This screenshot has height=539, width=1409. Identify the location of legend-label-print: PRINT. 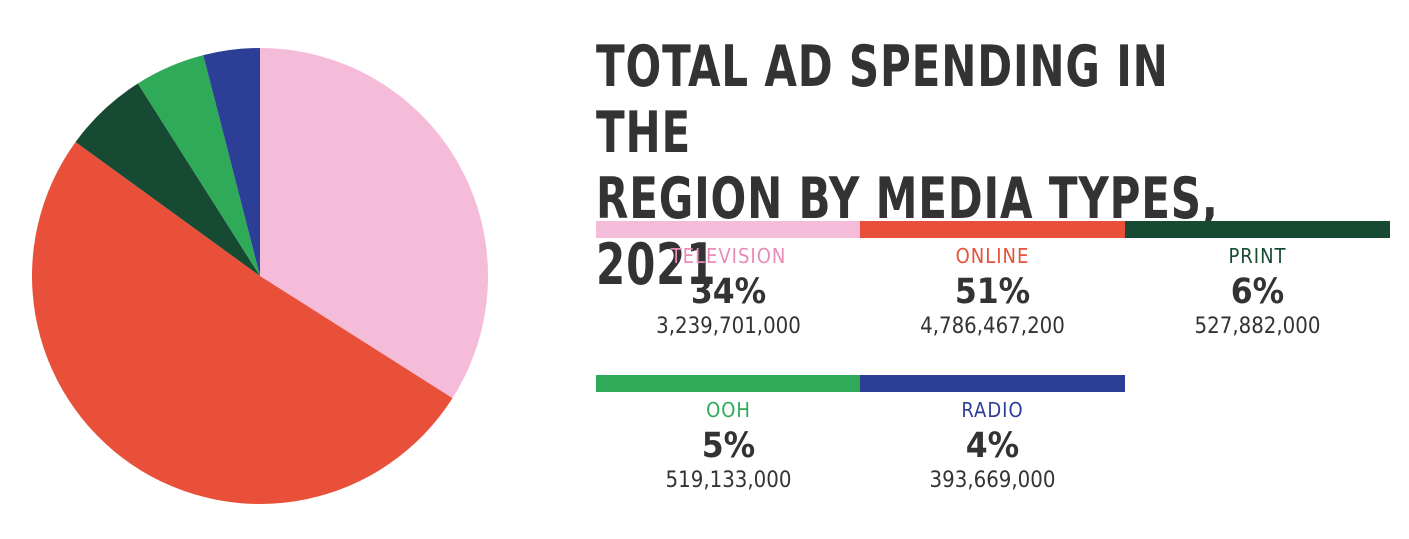
(1257, 256).